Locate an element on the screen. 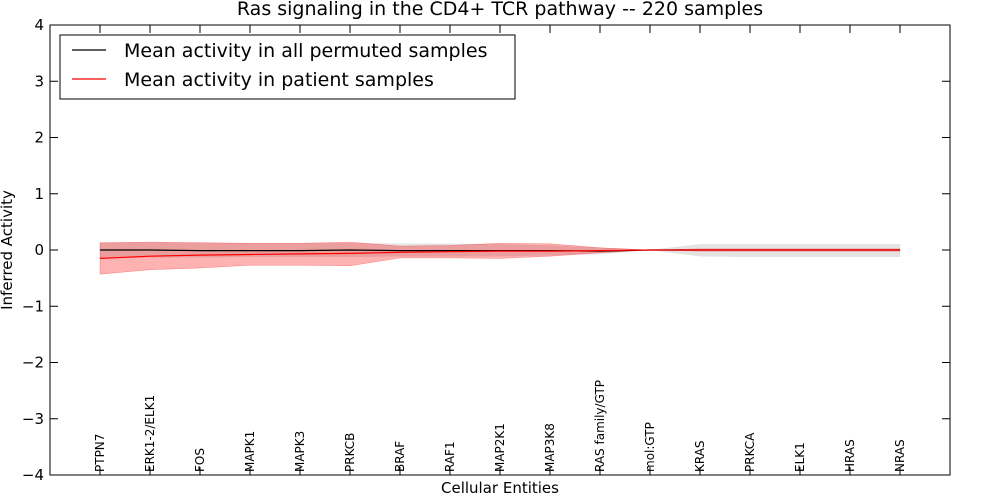  legend-label-patient: Mean activity in patient samples is located at coordinates (279, 80).